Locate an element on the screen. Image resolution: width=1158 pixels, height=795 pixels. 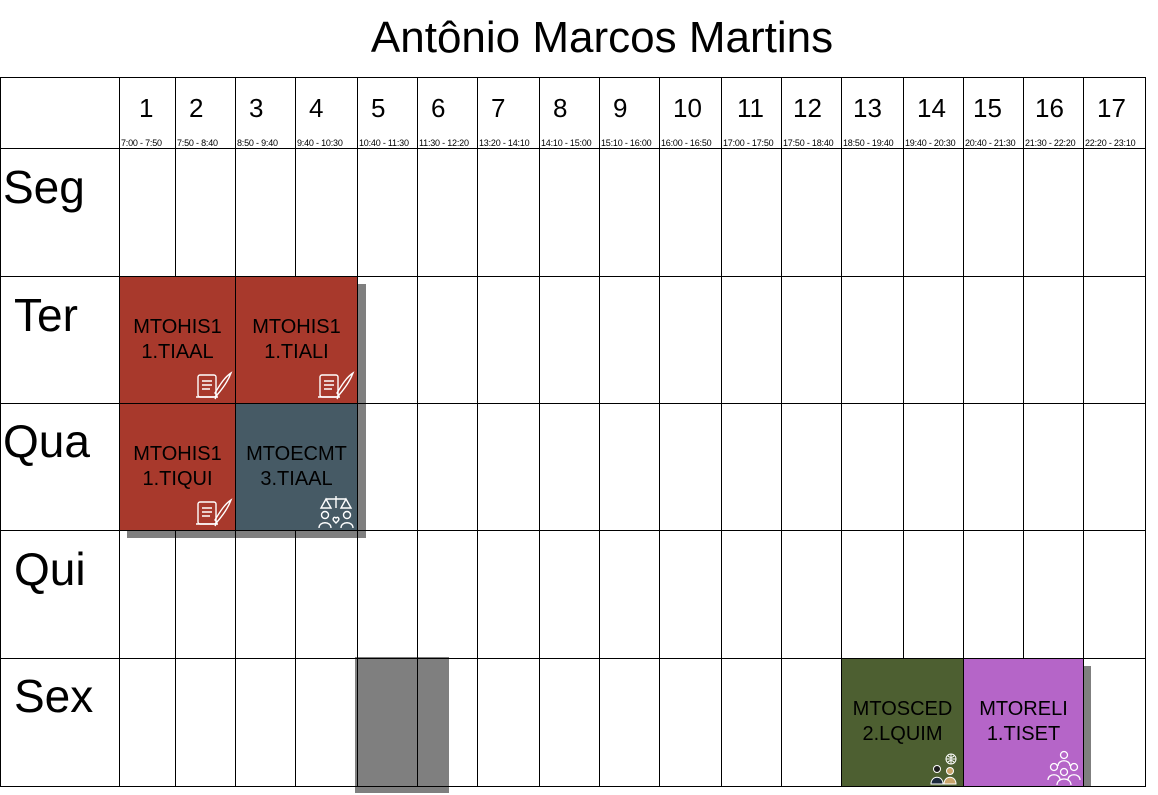
day-label-qua: Qua is located at coordinates (46, 441).